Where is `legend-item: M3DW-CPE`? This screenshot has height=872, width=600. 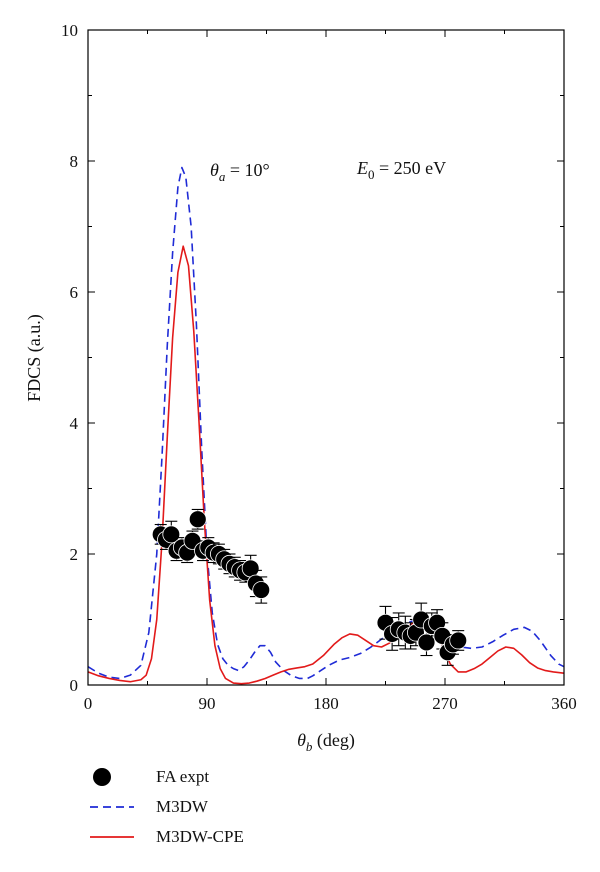
legend-item: M3DW-CPE is located at coordinates (167, 837).